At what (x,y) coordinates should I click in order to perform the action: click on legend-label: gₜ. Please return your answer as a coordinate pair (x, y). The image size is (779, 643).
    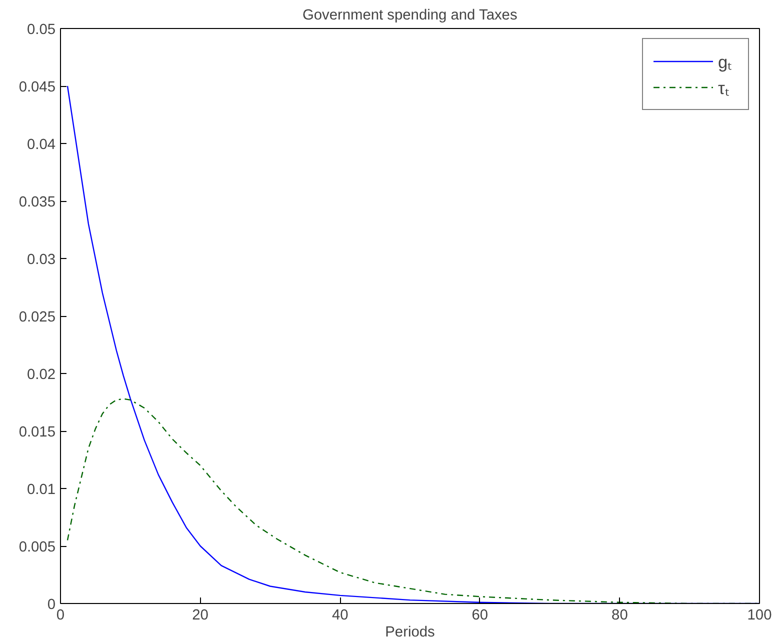
    Looking at the image, I should click on (725, 62).